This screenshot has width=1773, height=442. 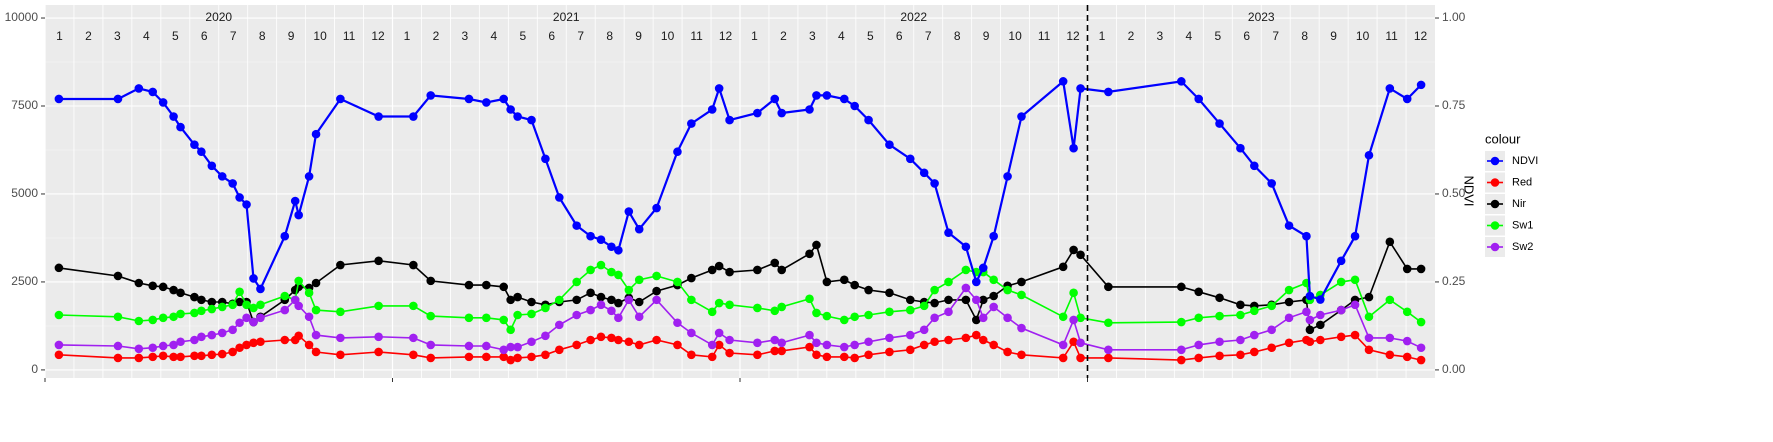 What do you see at coordinates (24, 281) in the screenshot?
I see `y-tick-label: 2500` at bounding box center [24, 281].